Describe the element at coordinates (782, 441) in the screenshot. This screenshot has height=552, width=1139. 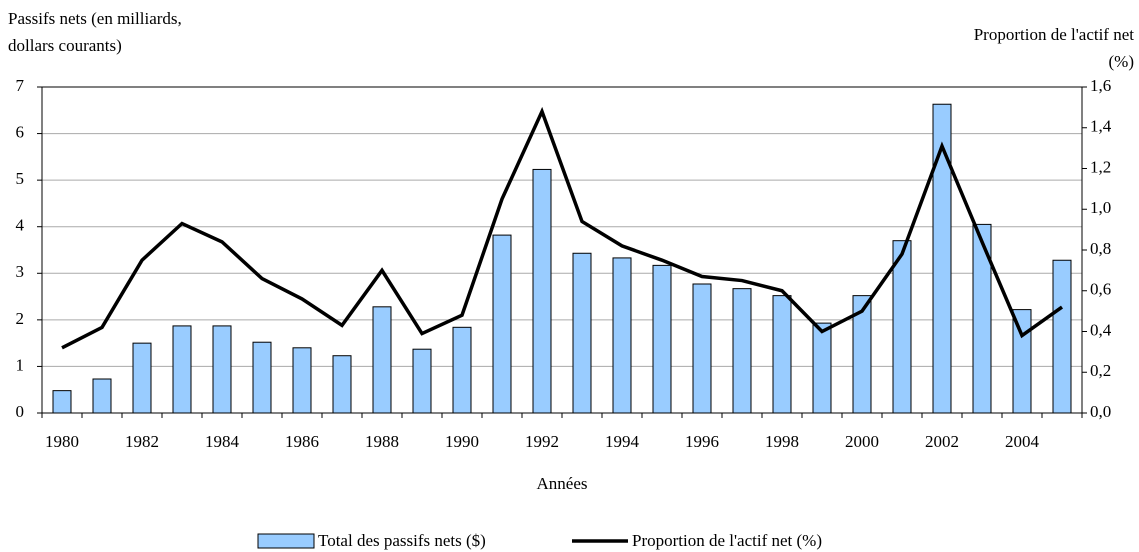
I see `x-tick-label: 1998` at that location.